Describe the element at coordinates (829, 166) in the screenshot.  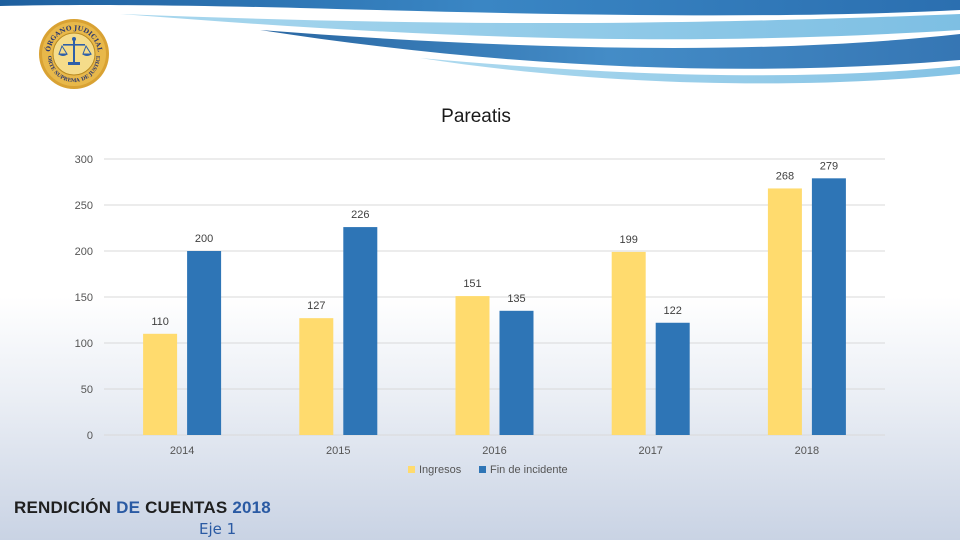
I see `data-label: 279` at that location.